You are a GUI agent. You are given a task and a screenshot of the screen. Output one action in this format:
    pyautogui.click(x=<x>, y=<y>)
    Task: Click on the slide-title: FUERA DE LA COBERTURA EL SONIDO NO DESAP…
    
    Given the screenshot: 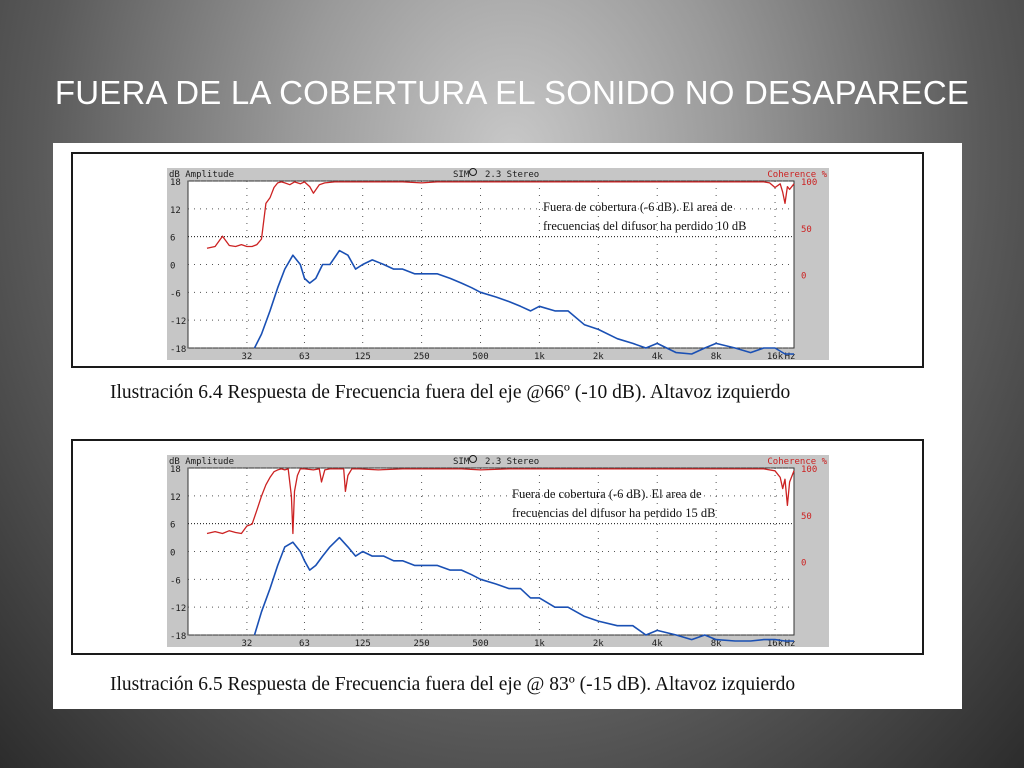 What is the action you would take?
    pyautogui.click(x=512, y=92)
    